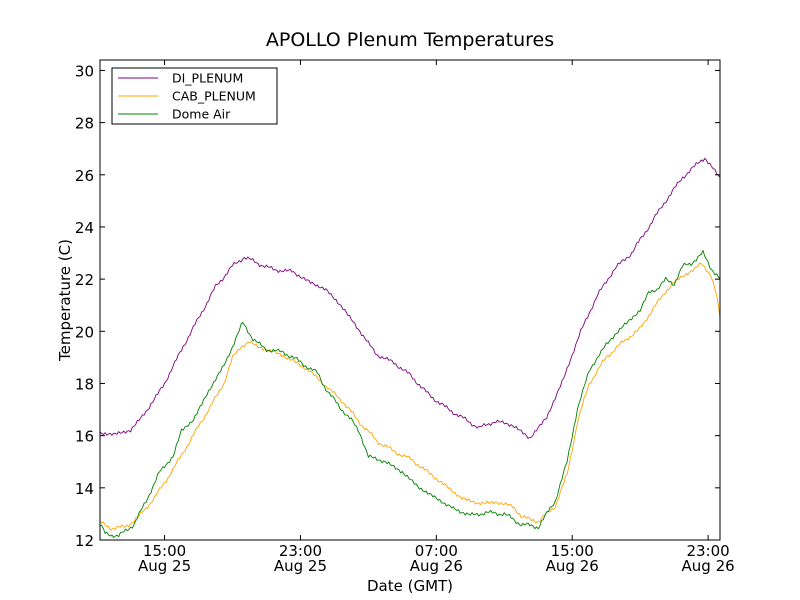  I want to click on legend: DI_PLENUM CAB_PLENUM Dome Air, so click(194, 96).